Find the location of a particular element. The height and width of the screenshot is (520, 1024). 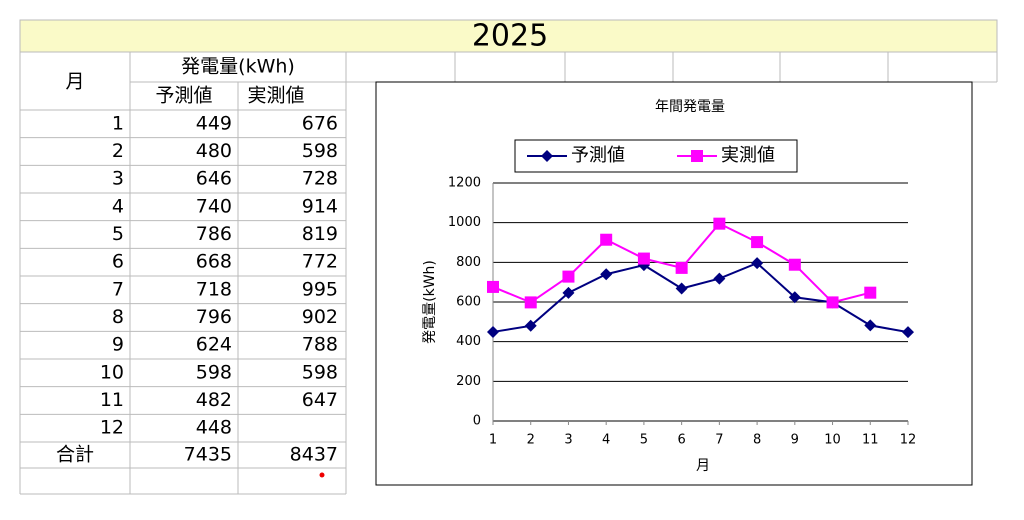

x-tick-label: 9 is located at coordinates (795, 440).